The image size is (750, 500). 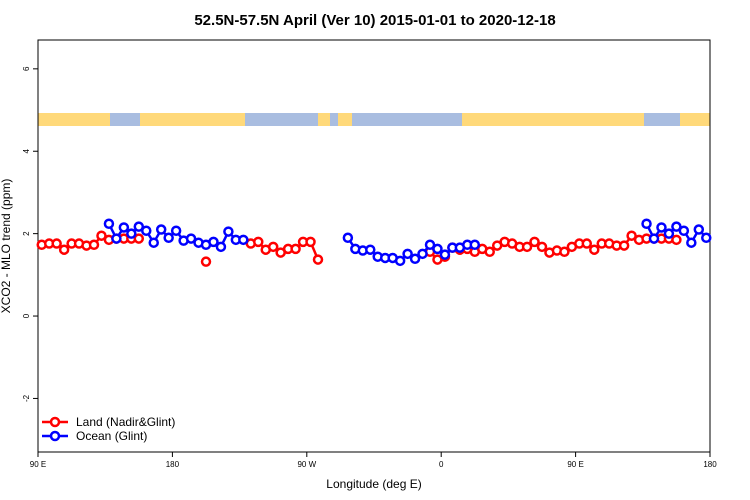 What do you see at coordinates (441, 464) in the screenshot?
I see `x-tick-label: 0` at bounding box center [441, 464].